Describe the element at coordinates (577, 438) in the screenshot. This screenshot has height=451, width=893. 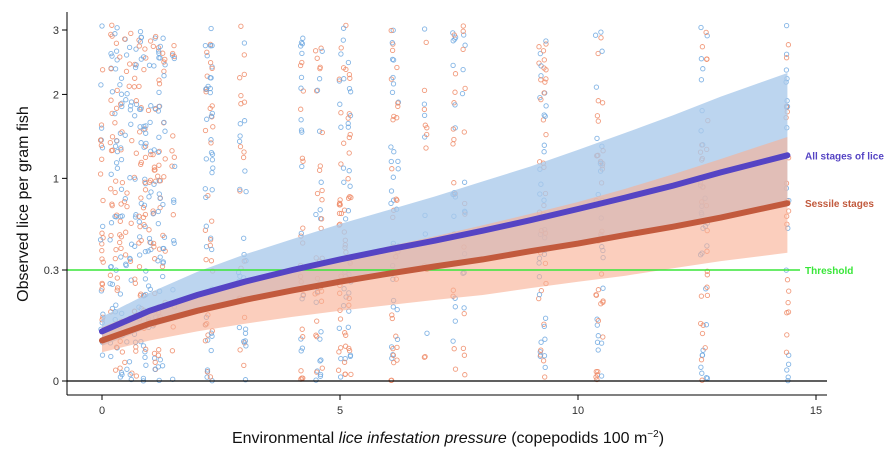
I see `x-axis-title-suffix: (copepodids 100 m` at that location.